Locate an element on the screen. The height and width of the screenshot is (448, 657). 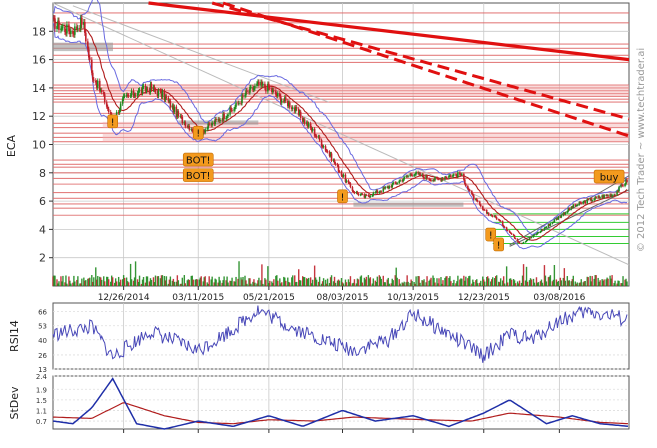
x-tick-label: 05/21/2015 is located at coordinates (269, 298).